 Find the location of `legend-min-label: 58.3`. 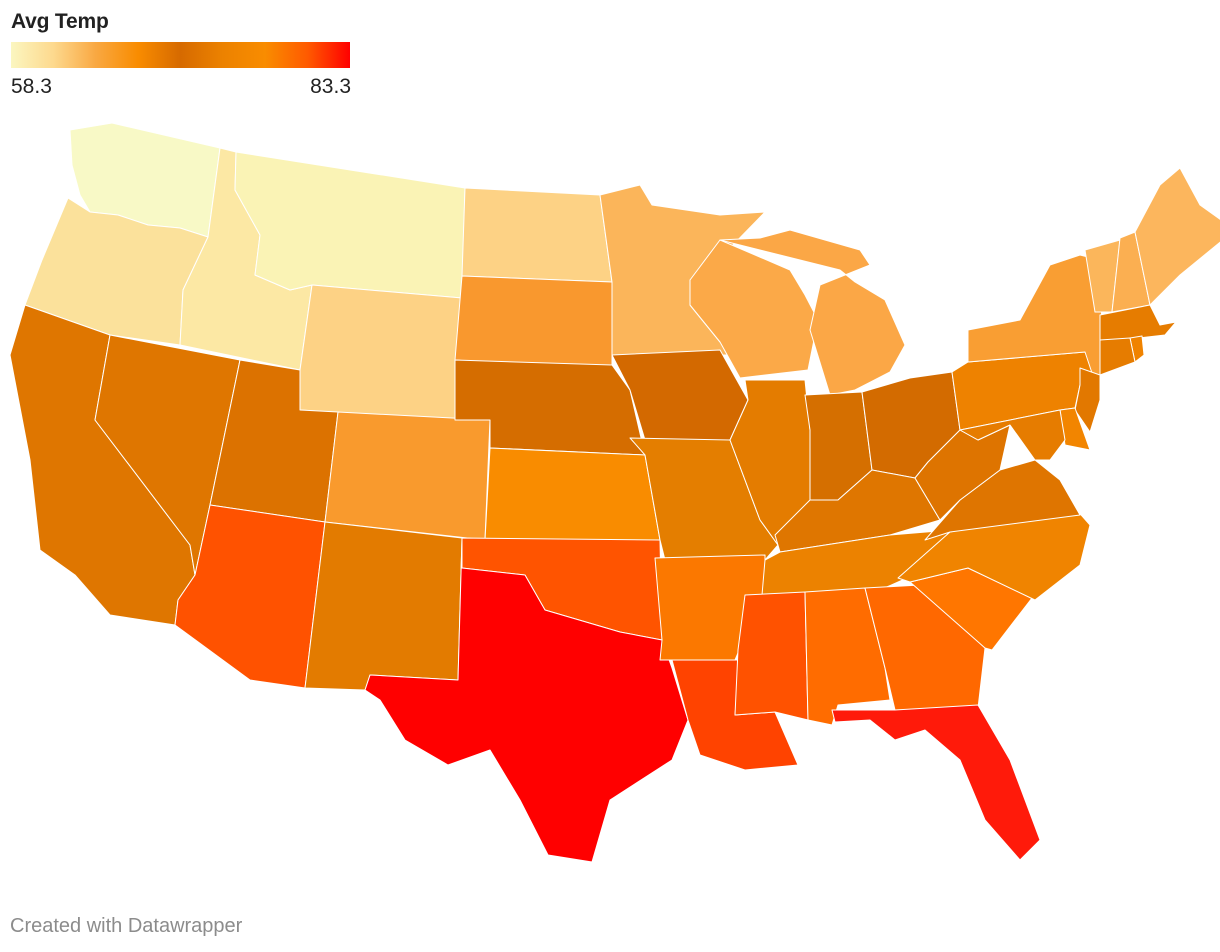

legend-min-label: 58.3 is located at coordinates (31, 86).